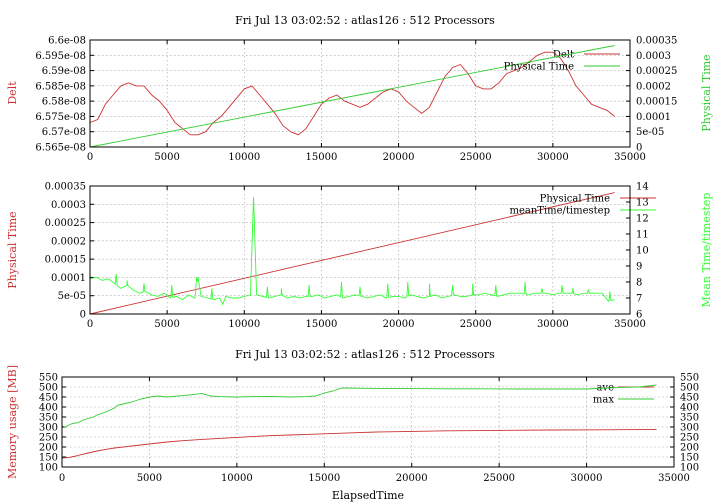 The image size is (720, 504). I want to click on series-line-max, so click(359, 406).